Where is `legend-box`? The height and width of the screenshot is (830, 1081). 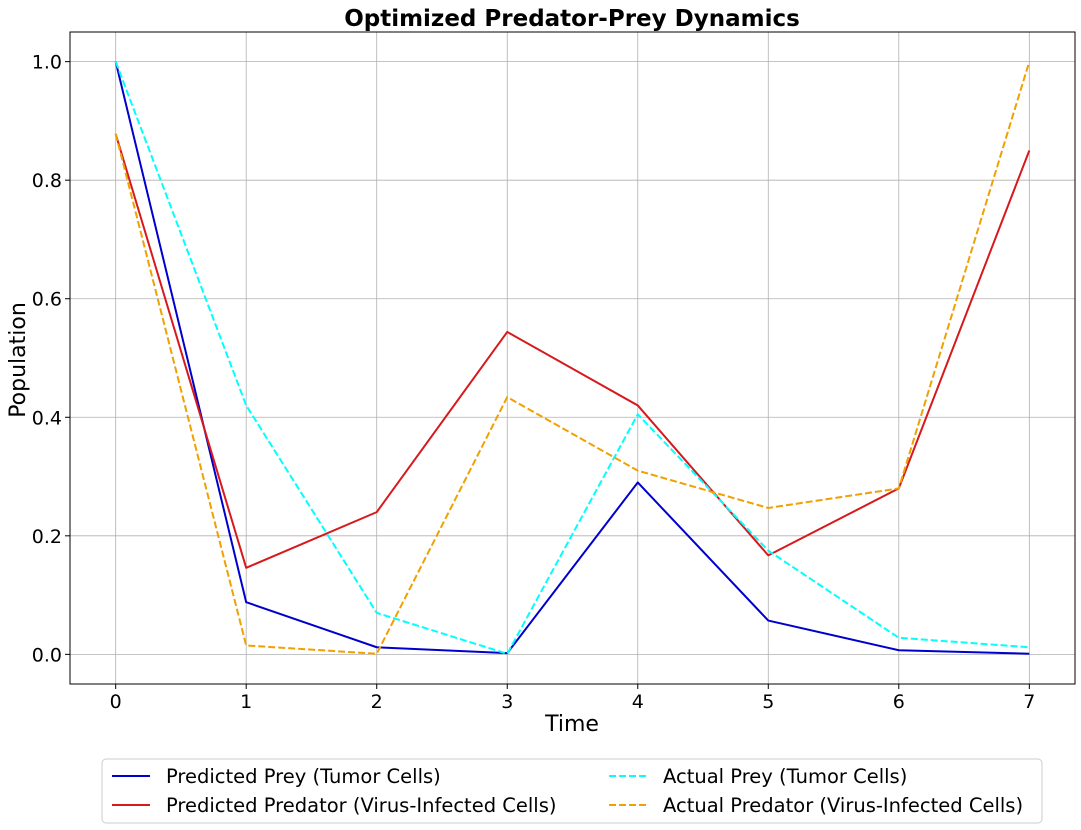 legend-box is located at coordinates (572, 791).